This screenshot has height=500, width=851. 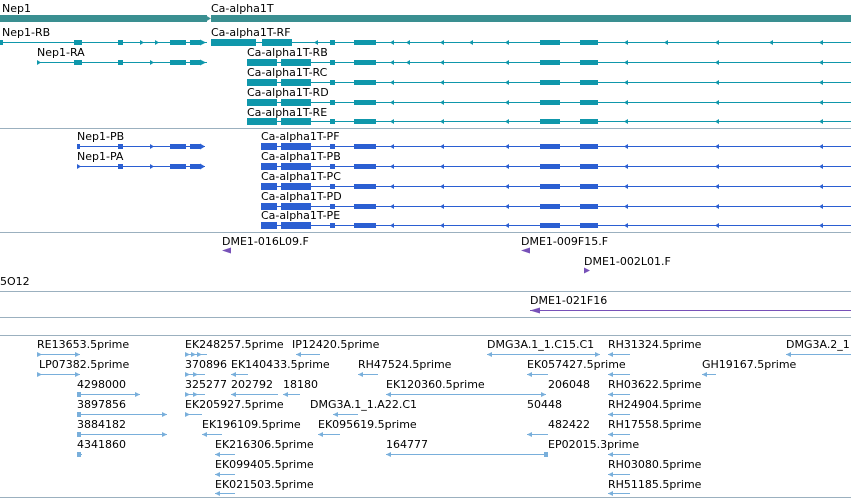 What do you see at coordinates (569, 424) in the screenshot?
I see `est-label: 482422` at bounding box center [569, 424].